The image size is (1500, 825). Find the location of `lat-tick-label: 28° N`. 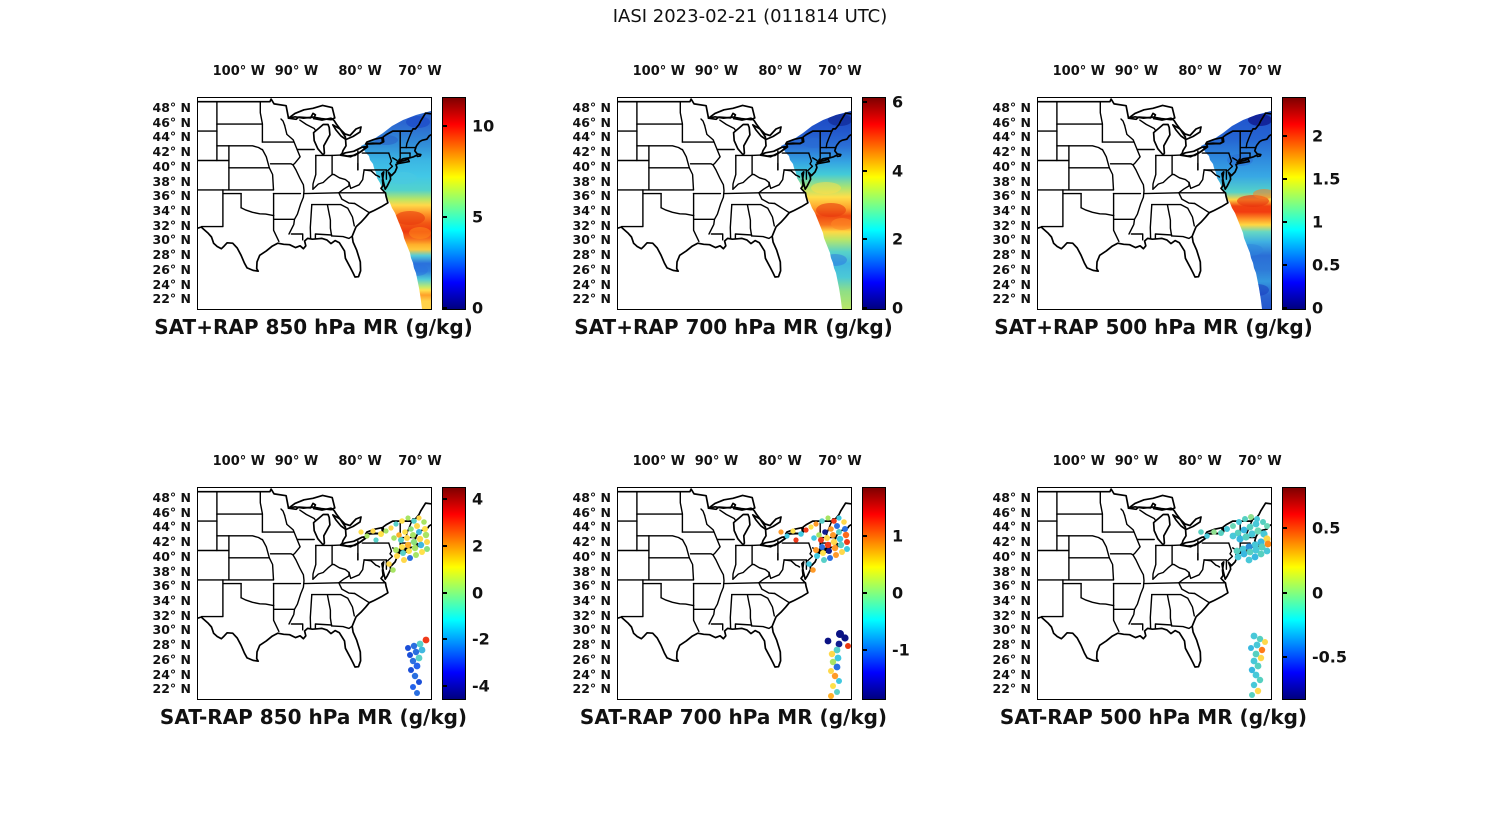

lat-tick-label: 28° N is located at coordinates (171, 645).